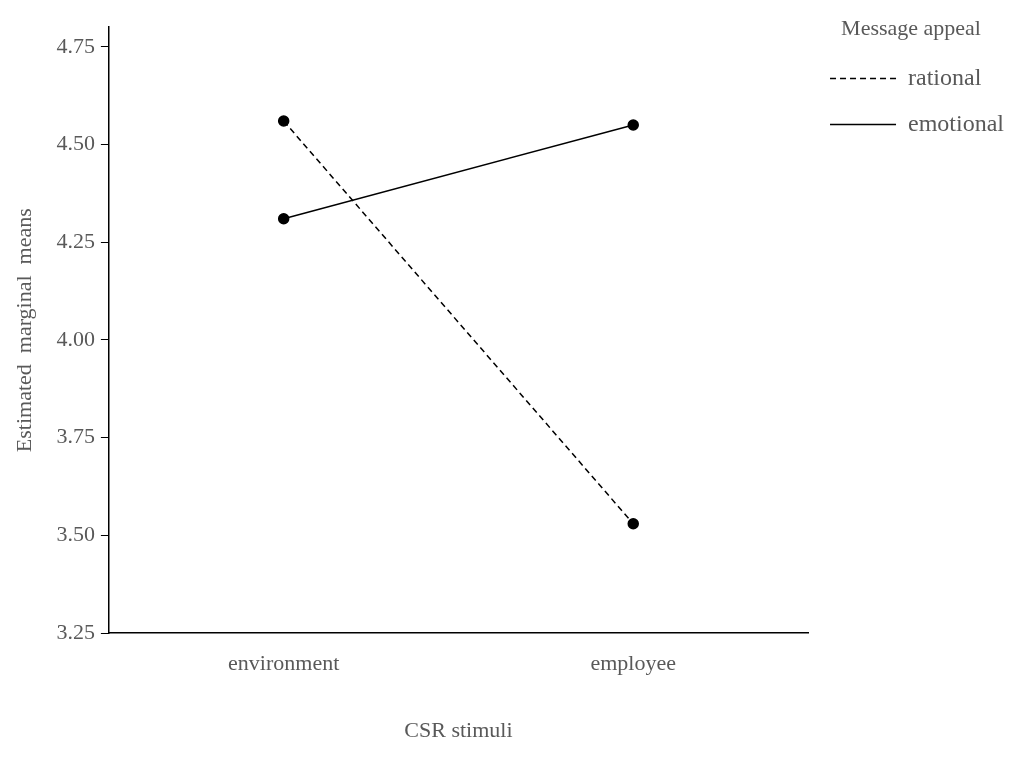 Image resolution: width=1032 pixels, height=757 pixels. Describe the element at coordinates (75, 436) in the screenshot. I see `y-tick-label: 3.75` at that location.